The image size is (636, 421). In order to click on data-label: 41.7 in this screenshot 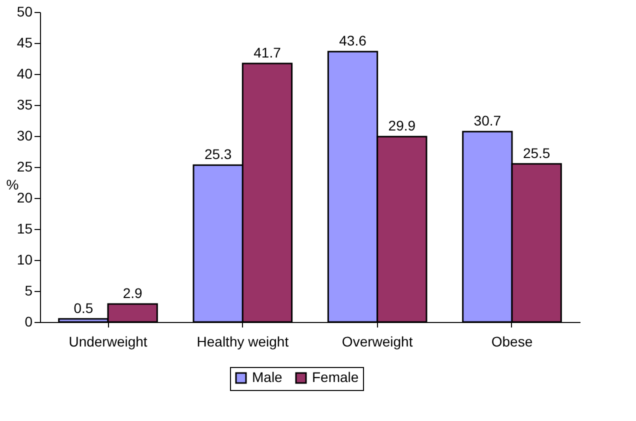, I will do `click(268, 52)`.